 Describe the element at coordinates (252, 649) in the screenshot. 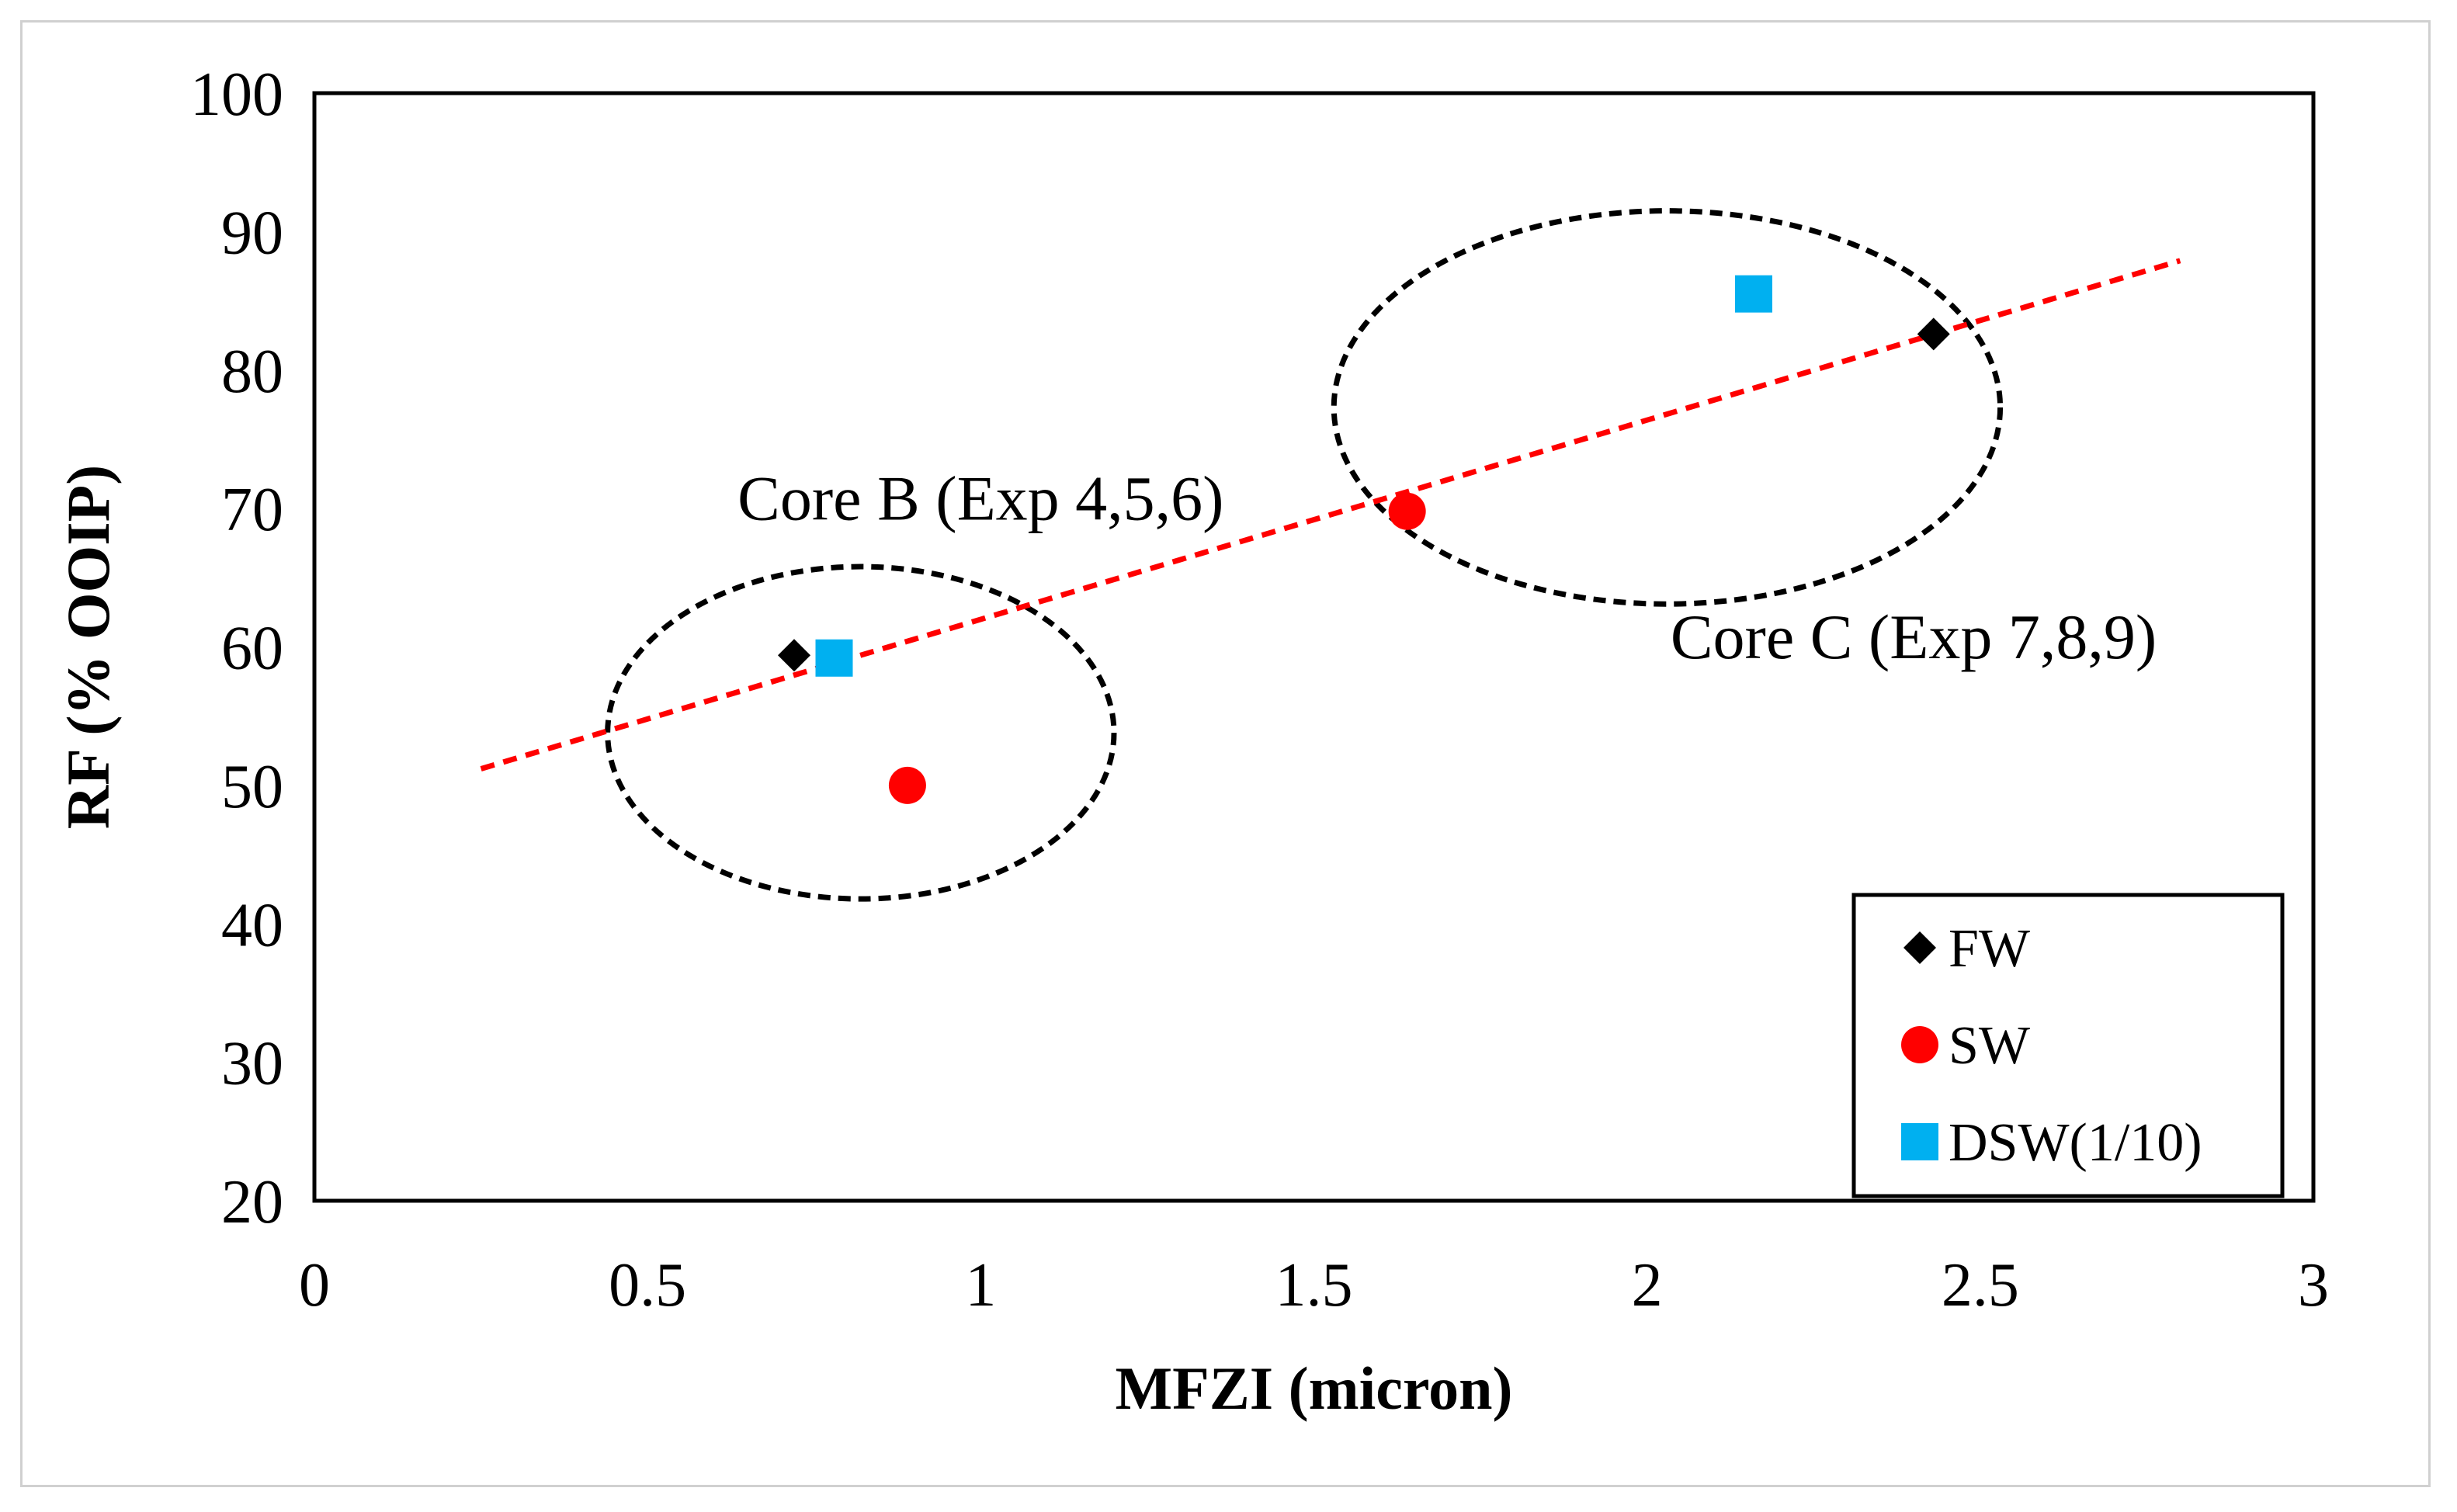

I see `y-tick-label: 60` at that location.